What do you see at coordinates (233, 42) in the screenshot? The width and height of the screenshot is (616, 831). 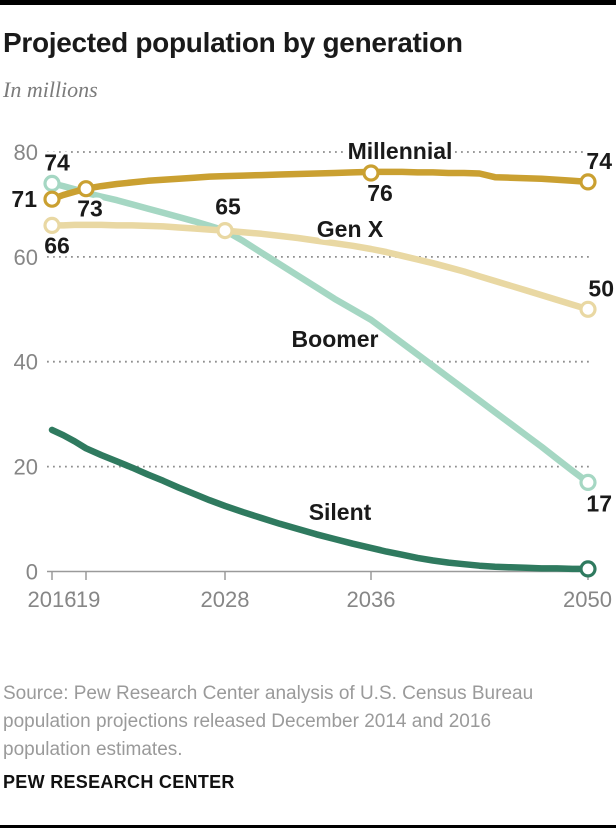 I see `chart-title: Projected population by generation` at bounding box center [233, 42].